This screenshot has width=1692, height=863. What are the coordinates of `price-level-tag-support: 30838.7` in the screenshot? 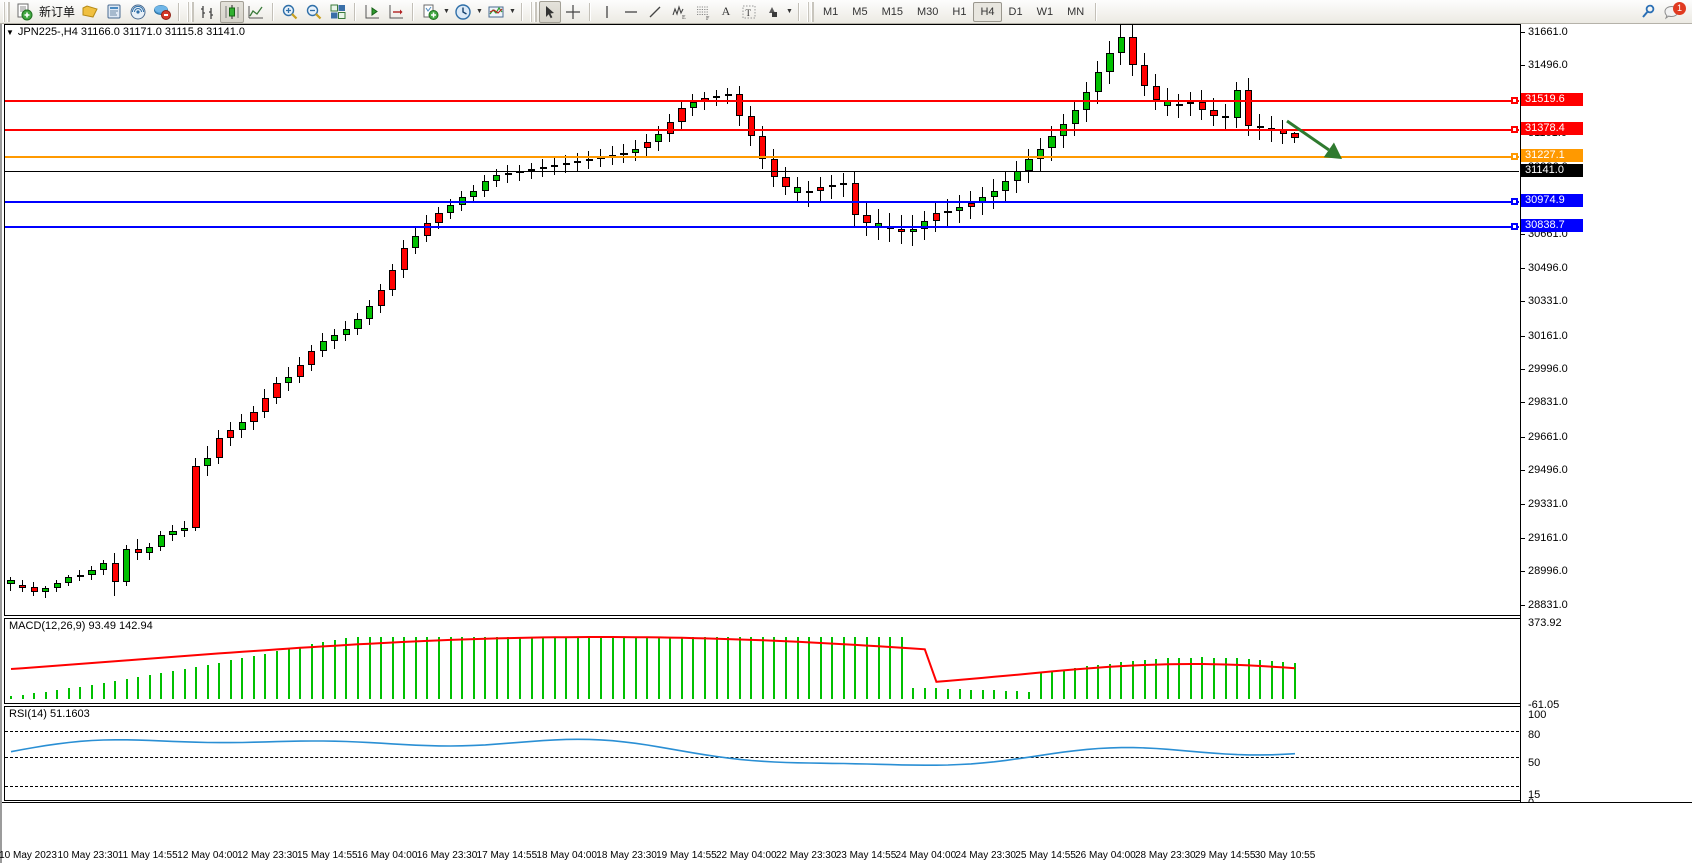 It's located at (1552, 225).